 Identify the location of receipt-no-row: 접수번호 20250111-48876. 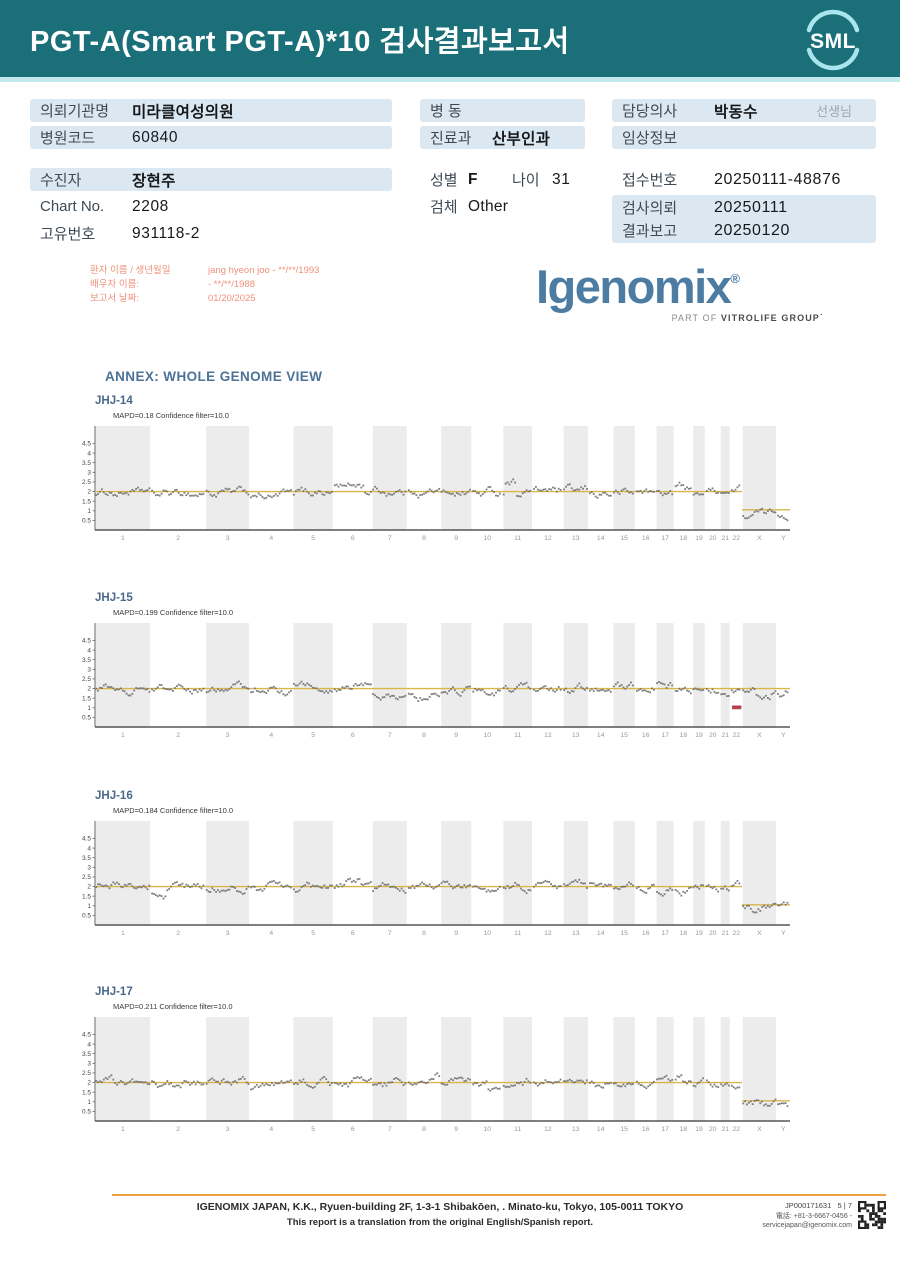
(744, 179).